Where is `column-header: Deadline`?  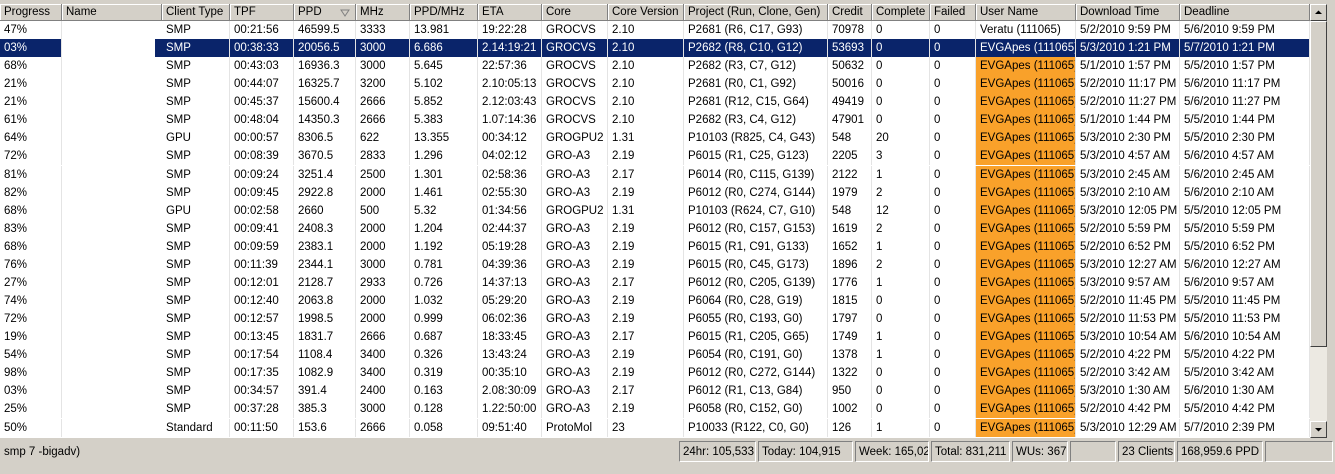
column-header: Deadline is located at coordinates (1245, 12).